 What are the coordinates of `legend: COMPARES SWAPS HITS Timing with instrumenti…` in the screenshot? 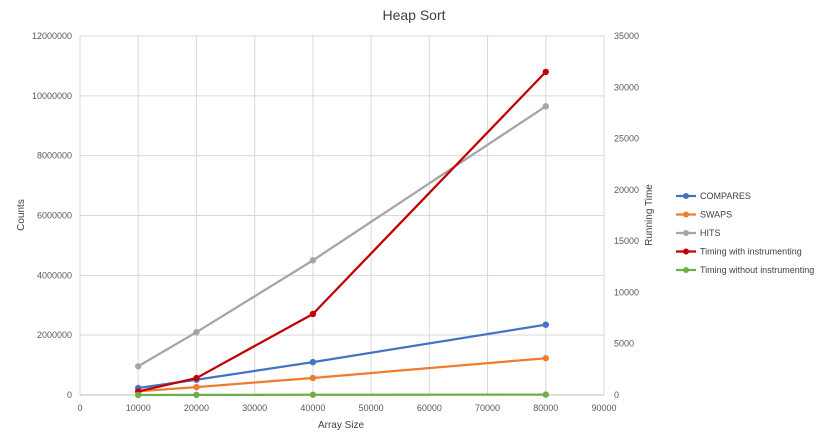 It's located at (745, 233).